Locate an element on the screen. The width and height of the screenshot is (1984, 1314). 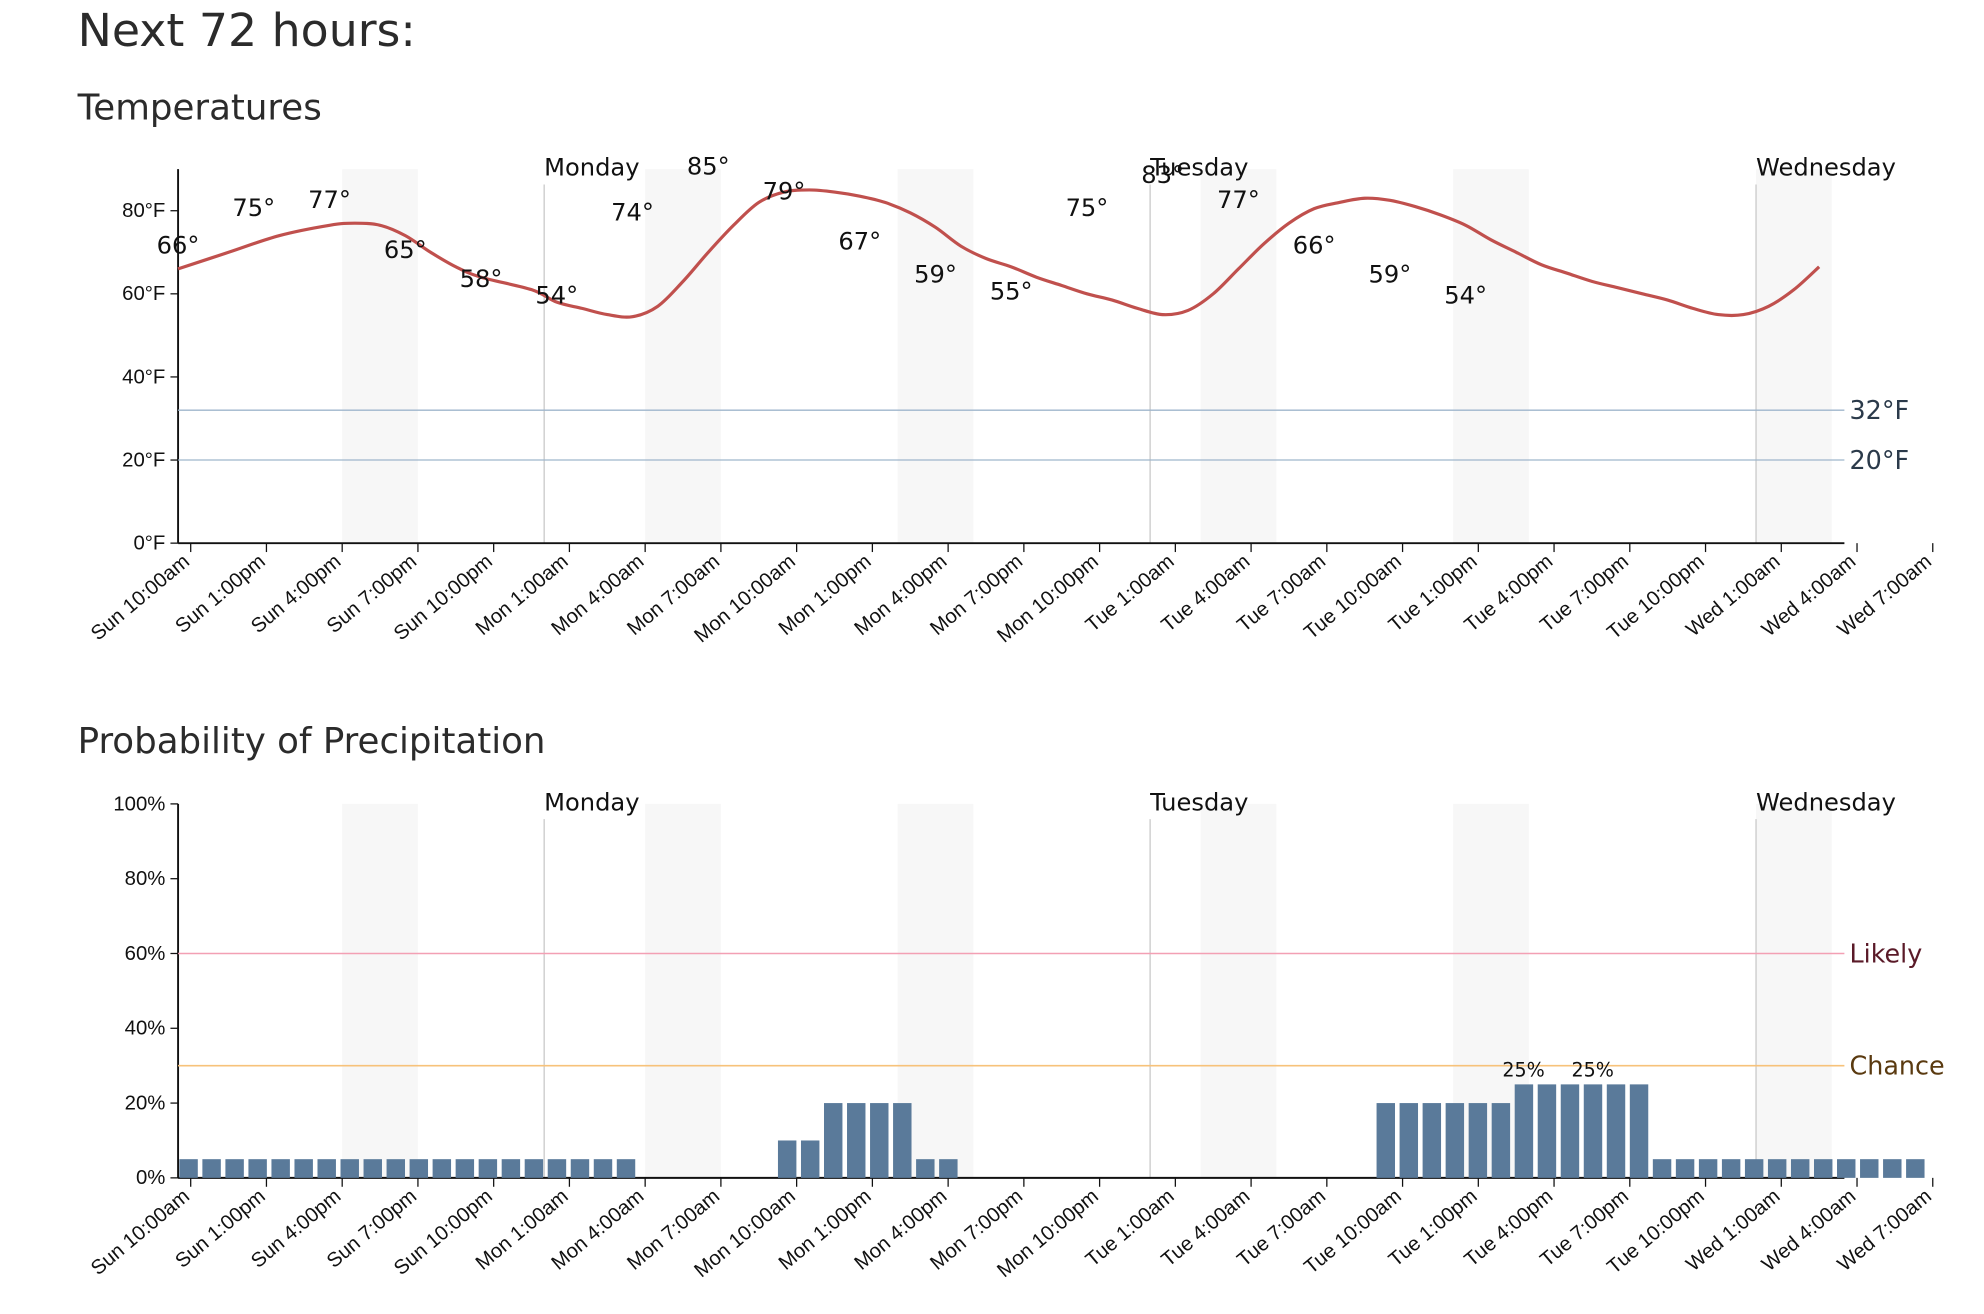
y-tick-label: 20% is located at coordinates (145, 1103).